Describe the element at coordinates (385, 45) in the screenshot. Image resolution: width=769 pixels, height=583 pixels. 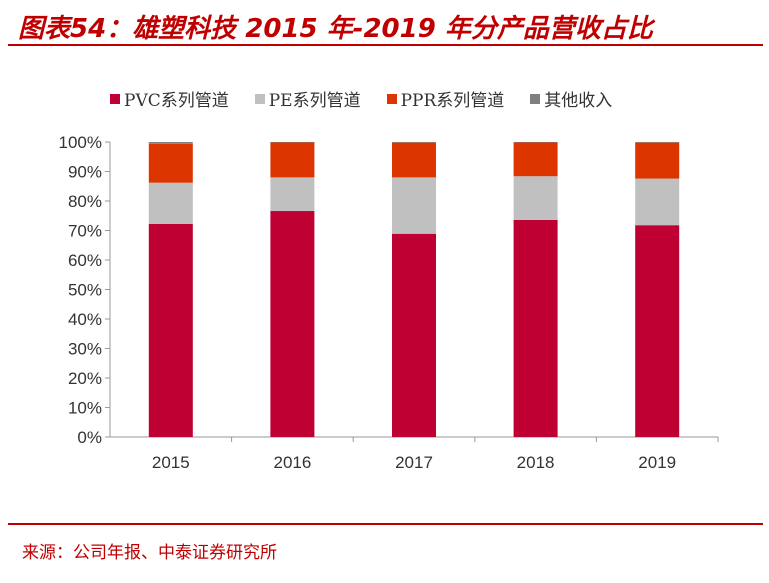
I see `title-divider` at that location.